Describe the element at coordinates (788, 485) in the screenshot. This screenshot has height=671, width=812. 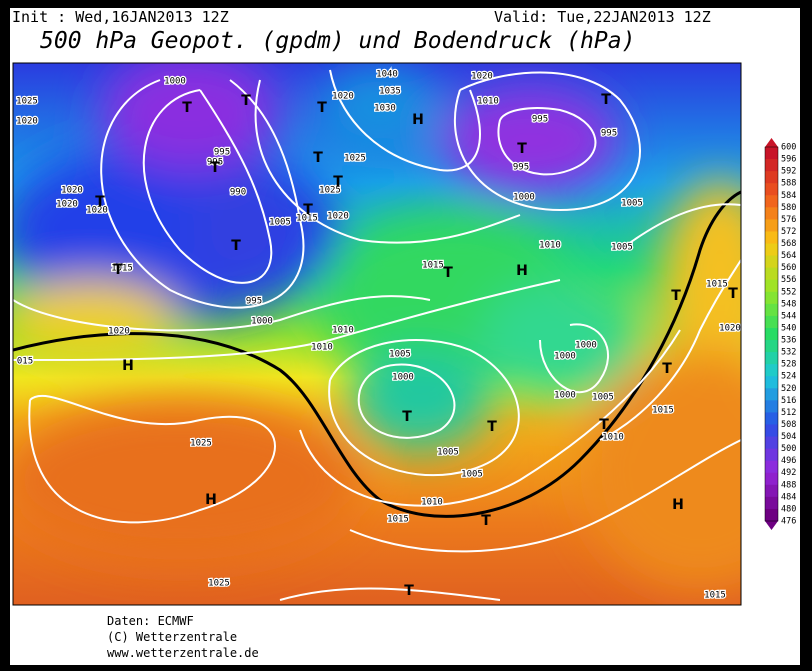
I see `colorbar-label: 488` at that location.